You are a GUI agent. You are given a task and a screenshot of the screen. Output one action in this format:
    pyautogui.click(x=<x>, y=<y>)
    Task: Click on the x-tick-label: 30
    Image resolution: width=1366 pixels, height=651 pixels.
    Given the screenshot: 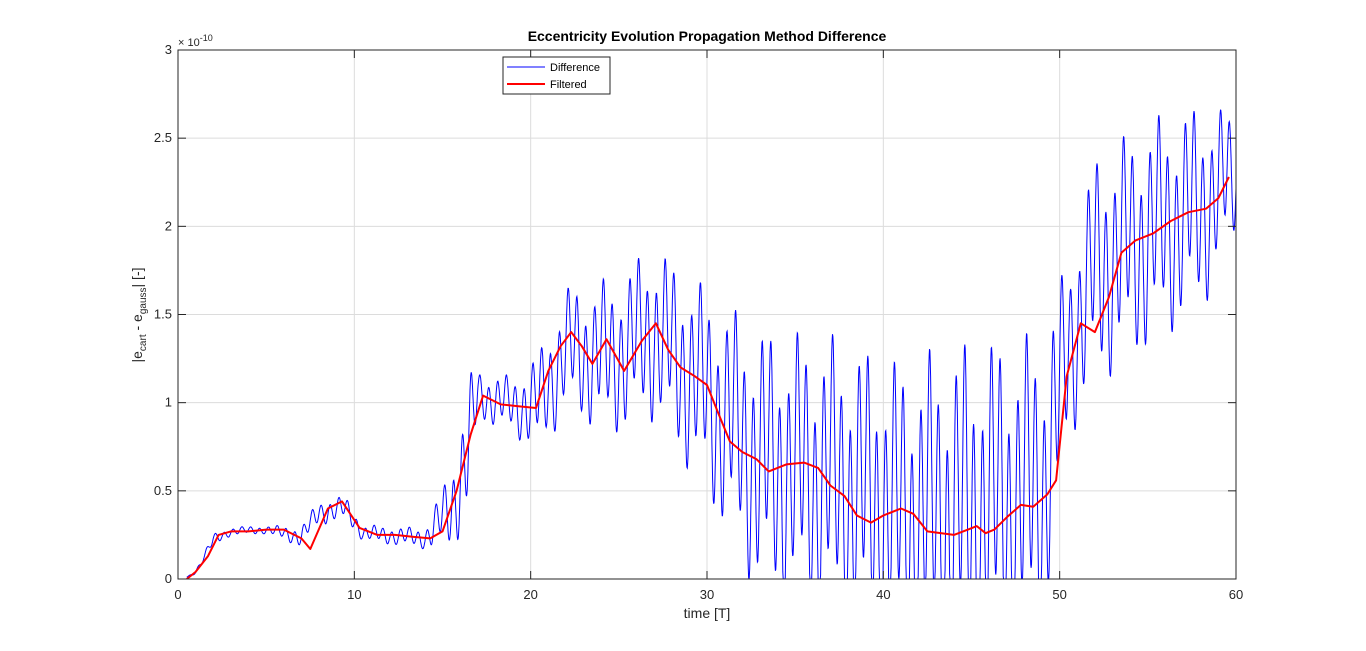 What is the action you would take?
    pyautogui.click(x=707, y=594)
    